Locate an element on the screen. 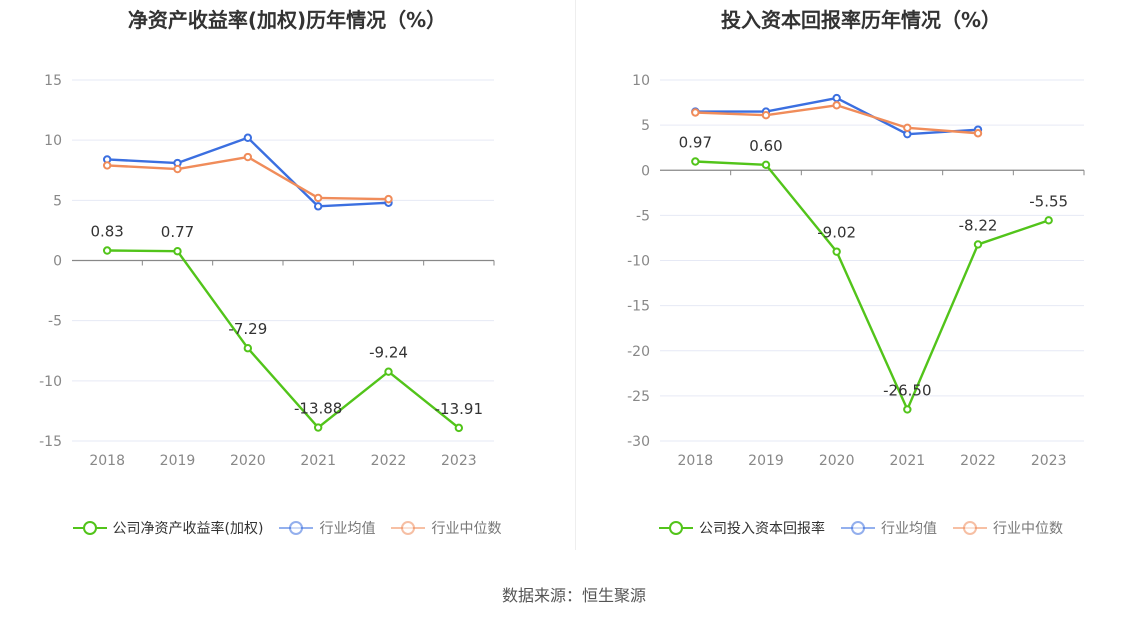 This screenshot has width=1148, height=619. chart-title: 投入资本回报率历年情况（%） is located at coordinates (861, 20).